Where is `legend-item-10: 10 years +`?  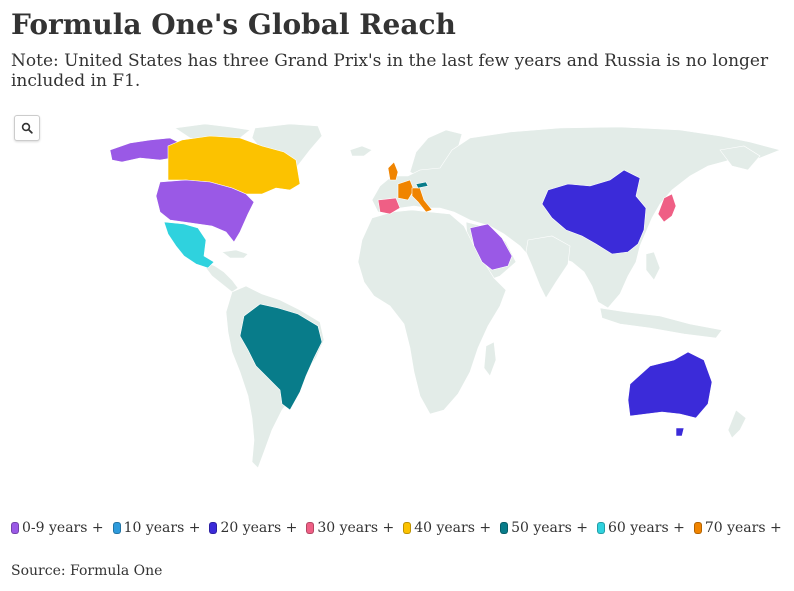 legend-item-10: 10 years + is located at coordinates (156, 528).